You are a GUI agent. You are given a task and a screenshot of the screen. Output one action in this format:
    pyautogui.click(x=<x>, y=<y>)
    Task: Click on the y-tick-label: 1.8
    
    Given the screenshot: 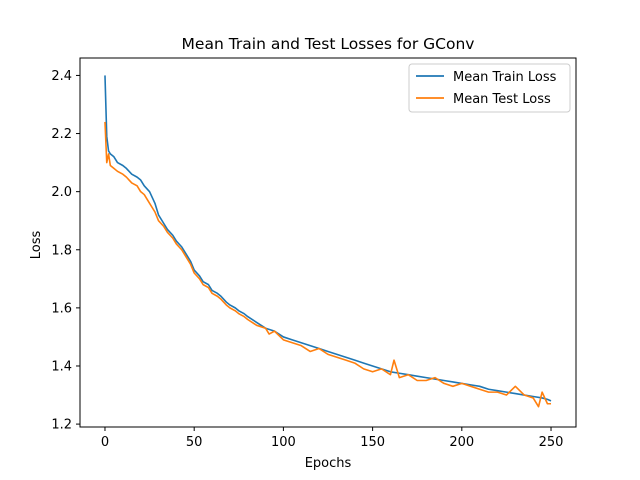 What is the action you would take?
    pyautogui.click(x=61, y=250)
    